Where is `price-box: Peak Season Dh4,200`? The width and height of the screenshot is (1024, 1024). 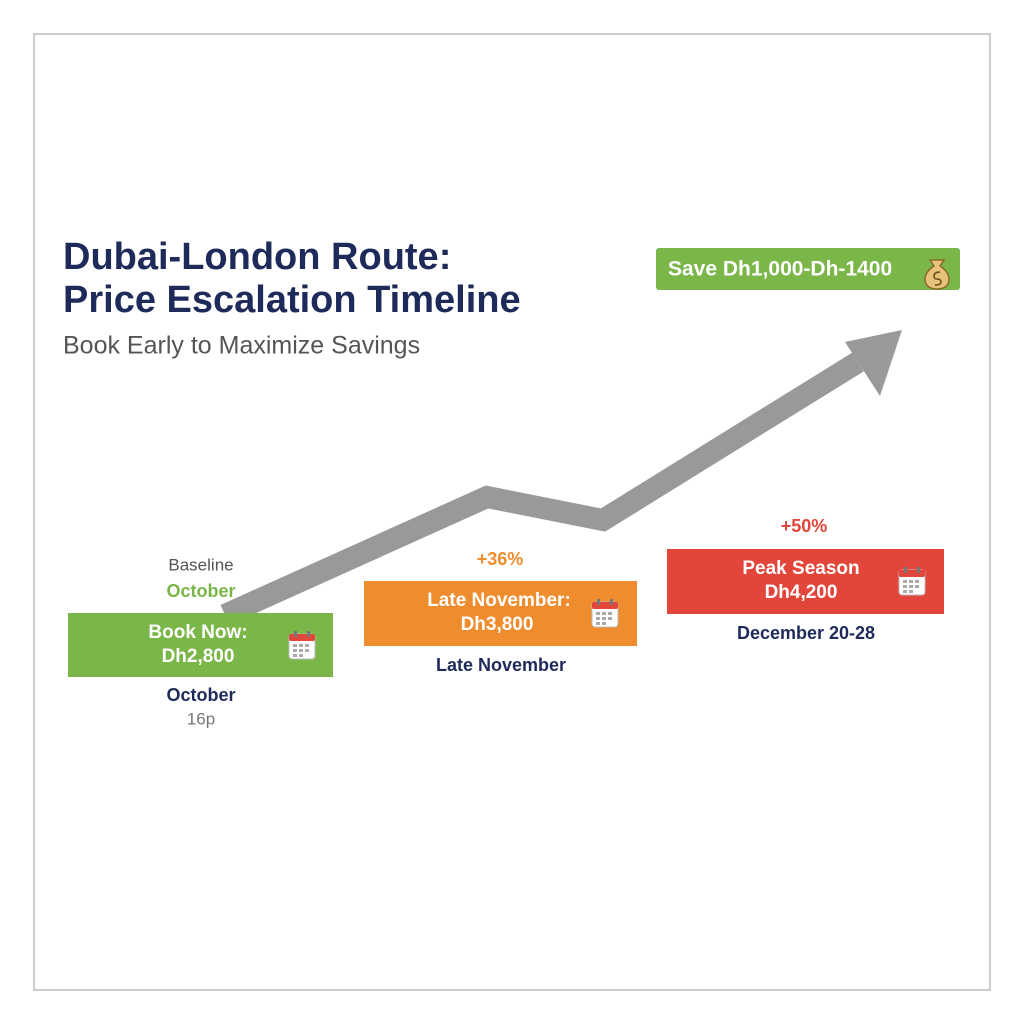 price-box: Peak Season Dh4,200 is located at coordinates (805, 581).